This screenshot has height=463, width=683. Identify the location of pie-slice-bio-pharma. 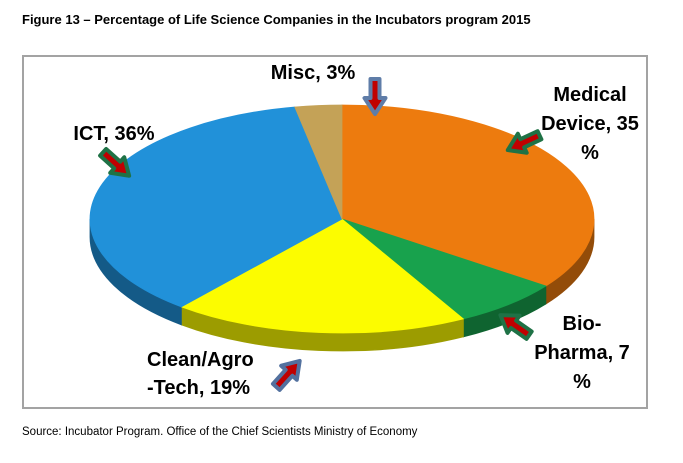
(444, 269).